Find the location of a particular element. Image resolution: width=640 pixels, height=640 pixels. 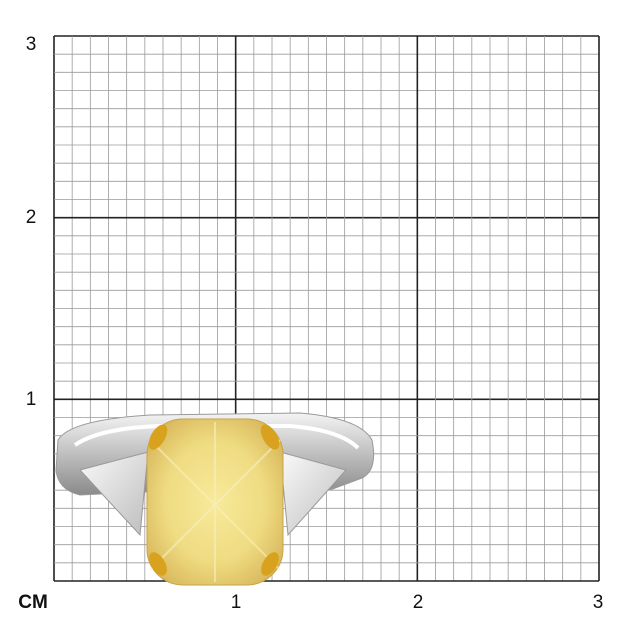

y-label-3: 3 is located at coordinates (31, 44).